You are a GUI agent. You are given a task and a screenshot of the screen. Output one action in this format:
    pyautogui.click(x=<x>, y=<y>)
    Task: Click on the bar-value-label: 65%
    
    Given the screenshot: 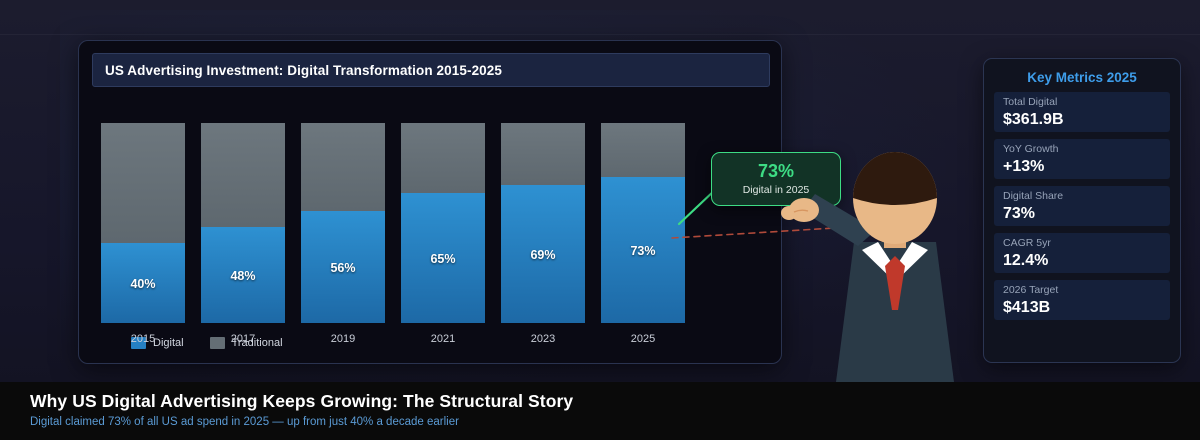 What is the action you would take?
    pyautogui.click(x=443, y=259)
    